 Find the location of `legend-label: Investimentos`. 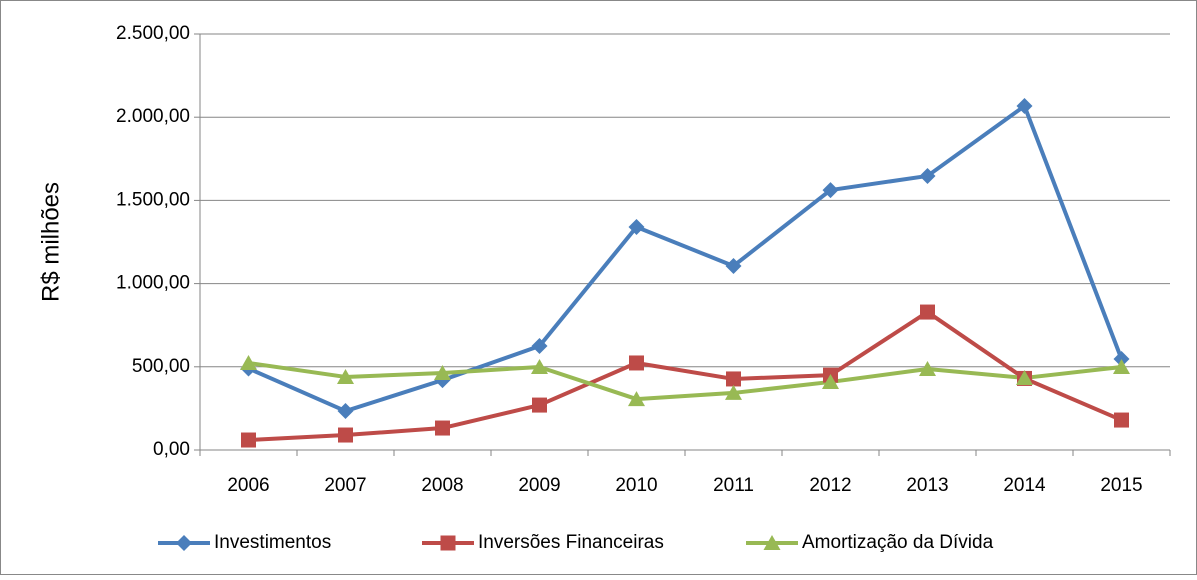

legend-label: Investimentos is located at coordinates (272, 542).